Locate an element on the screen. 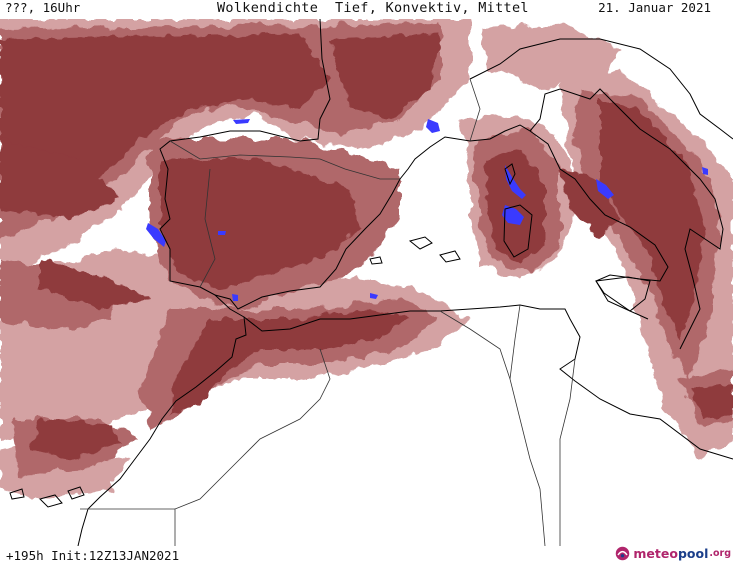 Image resolution: width=733 pixels, height=566 pixels. logo-text-org: .org is located at coordinates (720, 553).